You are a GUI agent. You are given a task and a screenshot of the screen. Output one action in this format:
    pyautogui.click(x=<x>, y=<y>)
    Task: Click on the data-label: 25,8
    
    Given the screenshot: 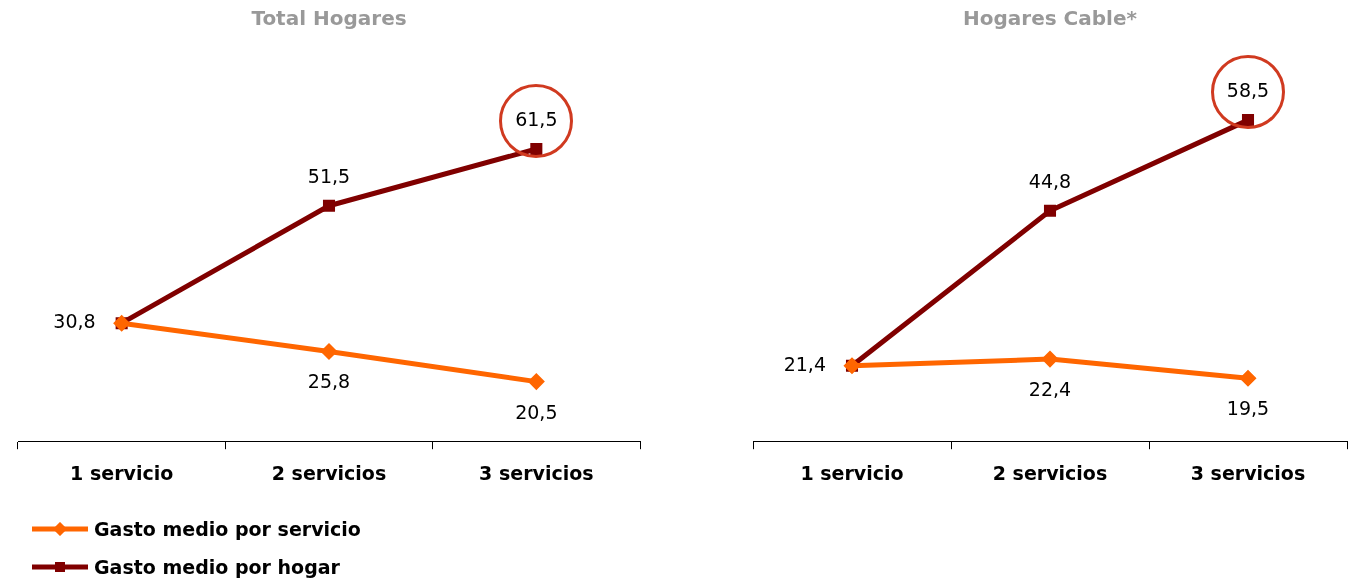 What is the action you would take?
    pyautogui.click(x=329, y=381)
    